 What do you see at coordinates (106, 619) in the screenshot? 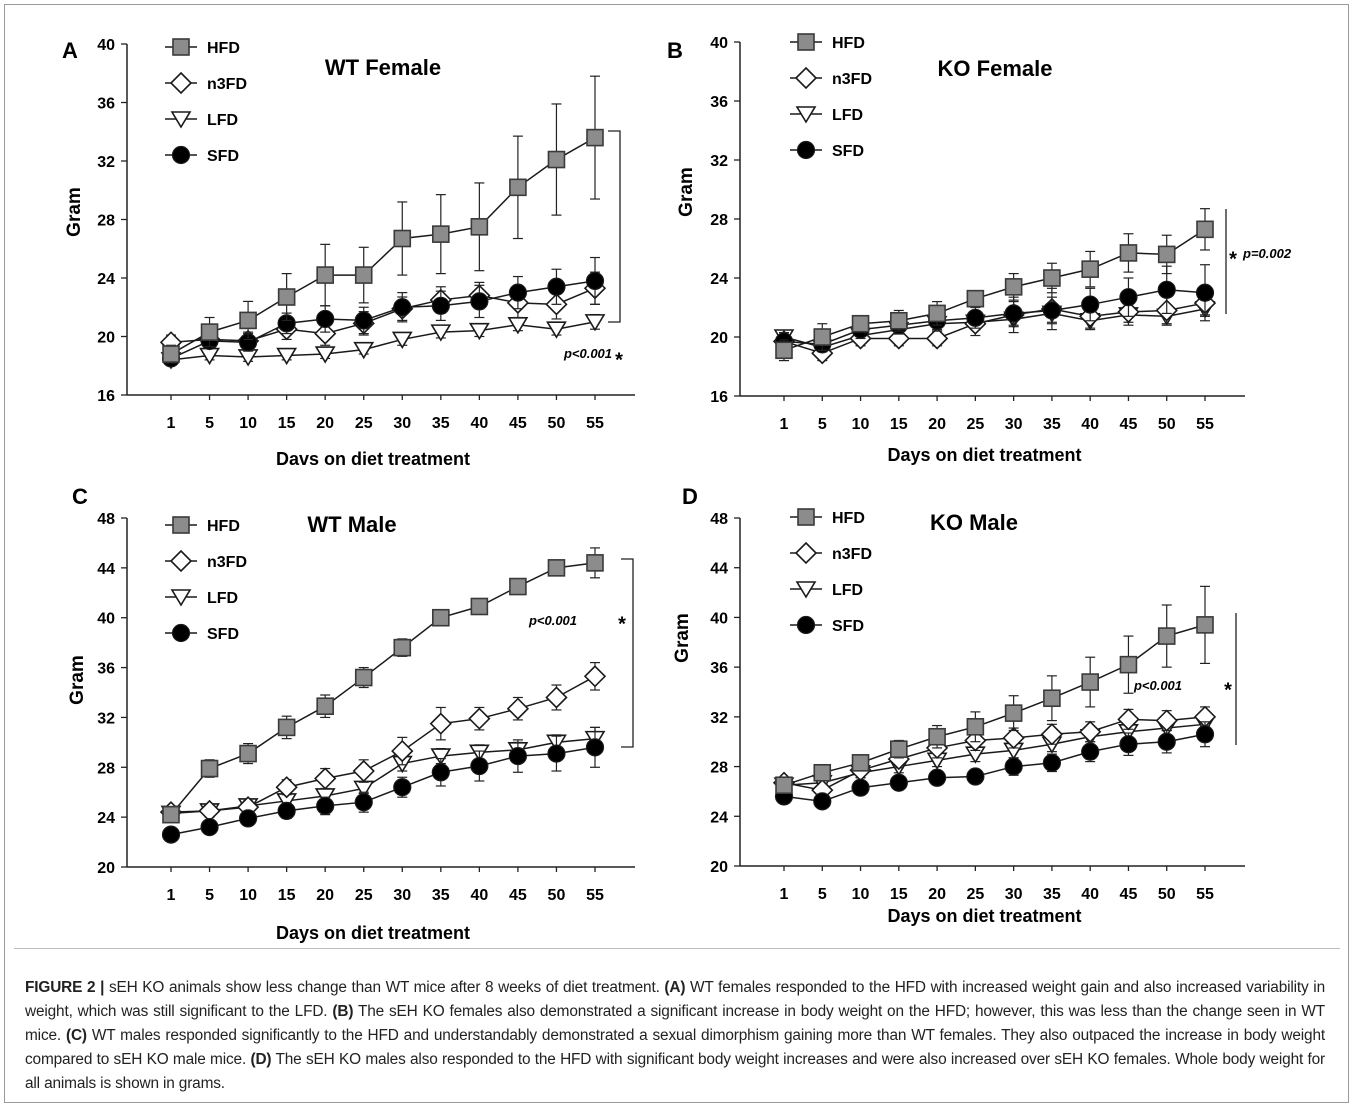
I see `y-tick-label: 40` at bounding box center [106, 619].